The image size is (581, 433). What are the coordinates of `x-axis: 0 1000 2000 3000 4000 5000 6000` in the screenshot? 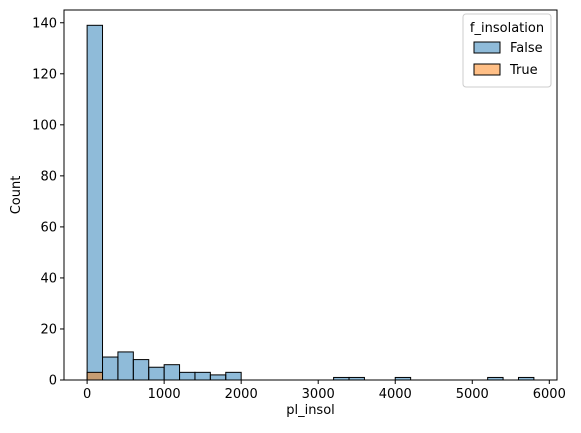 It's located at (324, 391).